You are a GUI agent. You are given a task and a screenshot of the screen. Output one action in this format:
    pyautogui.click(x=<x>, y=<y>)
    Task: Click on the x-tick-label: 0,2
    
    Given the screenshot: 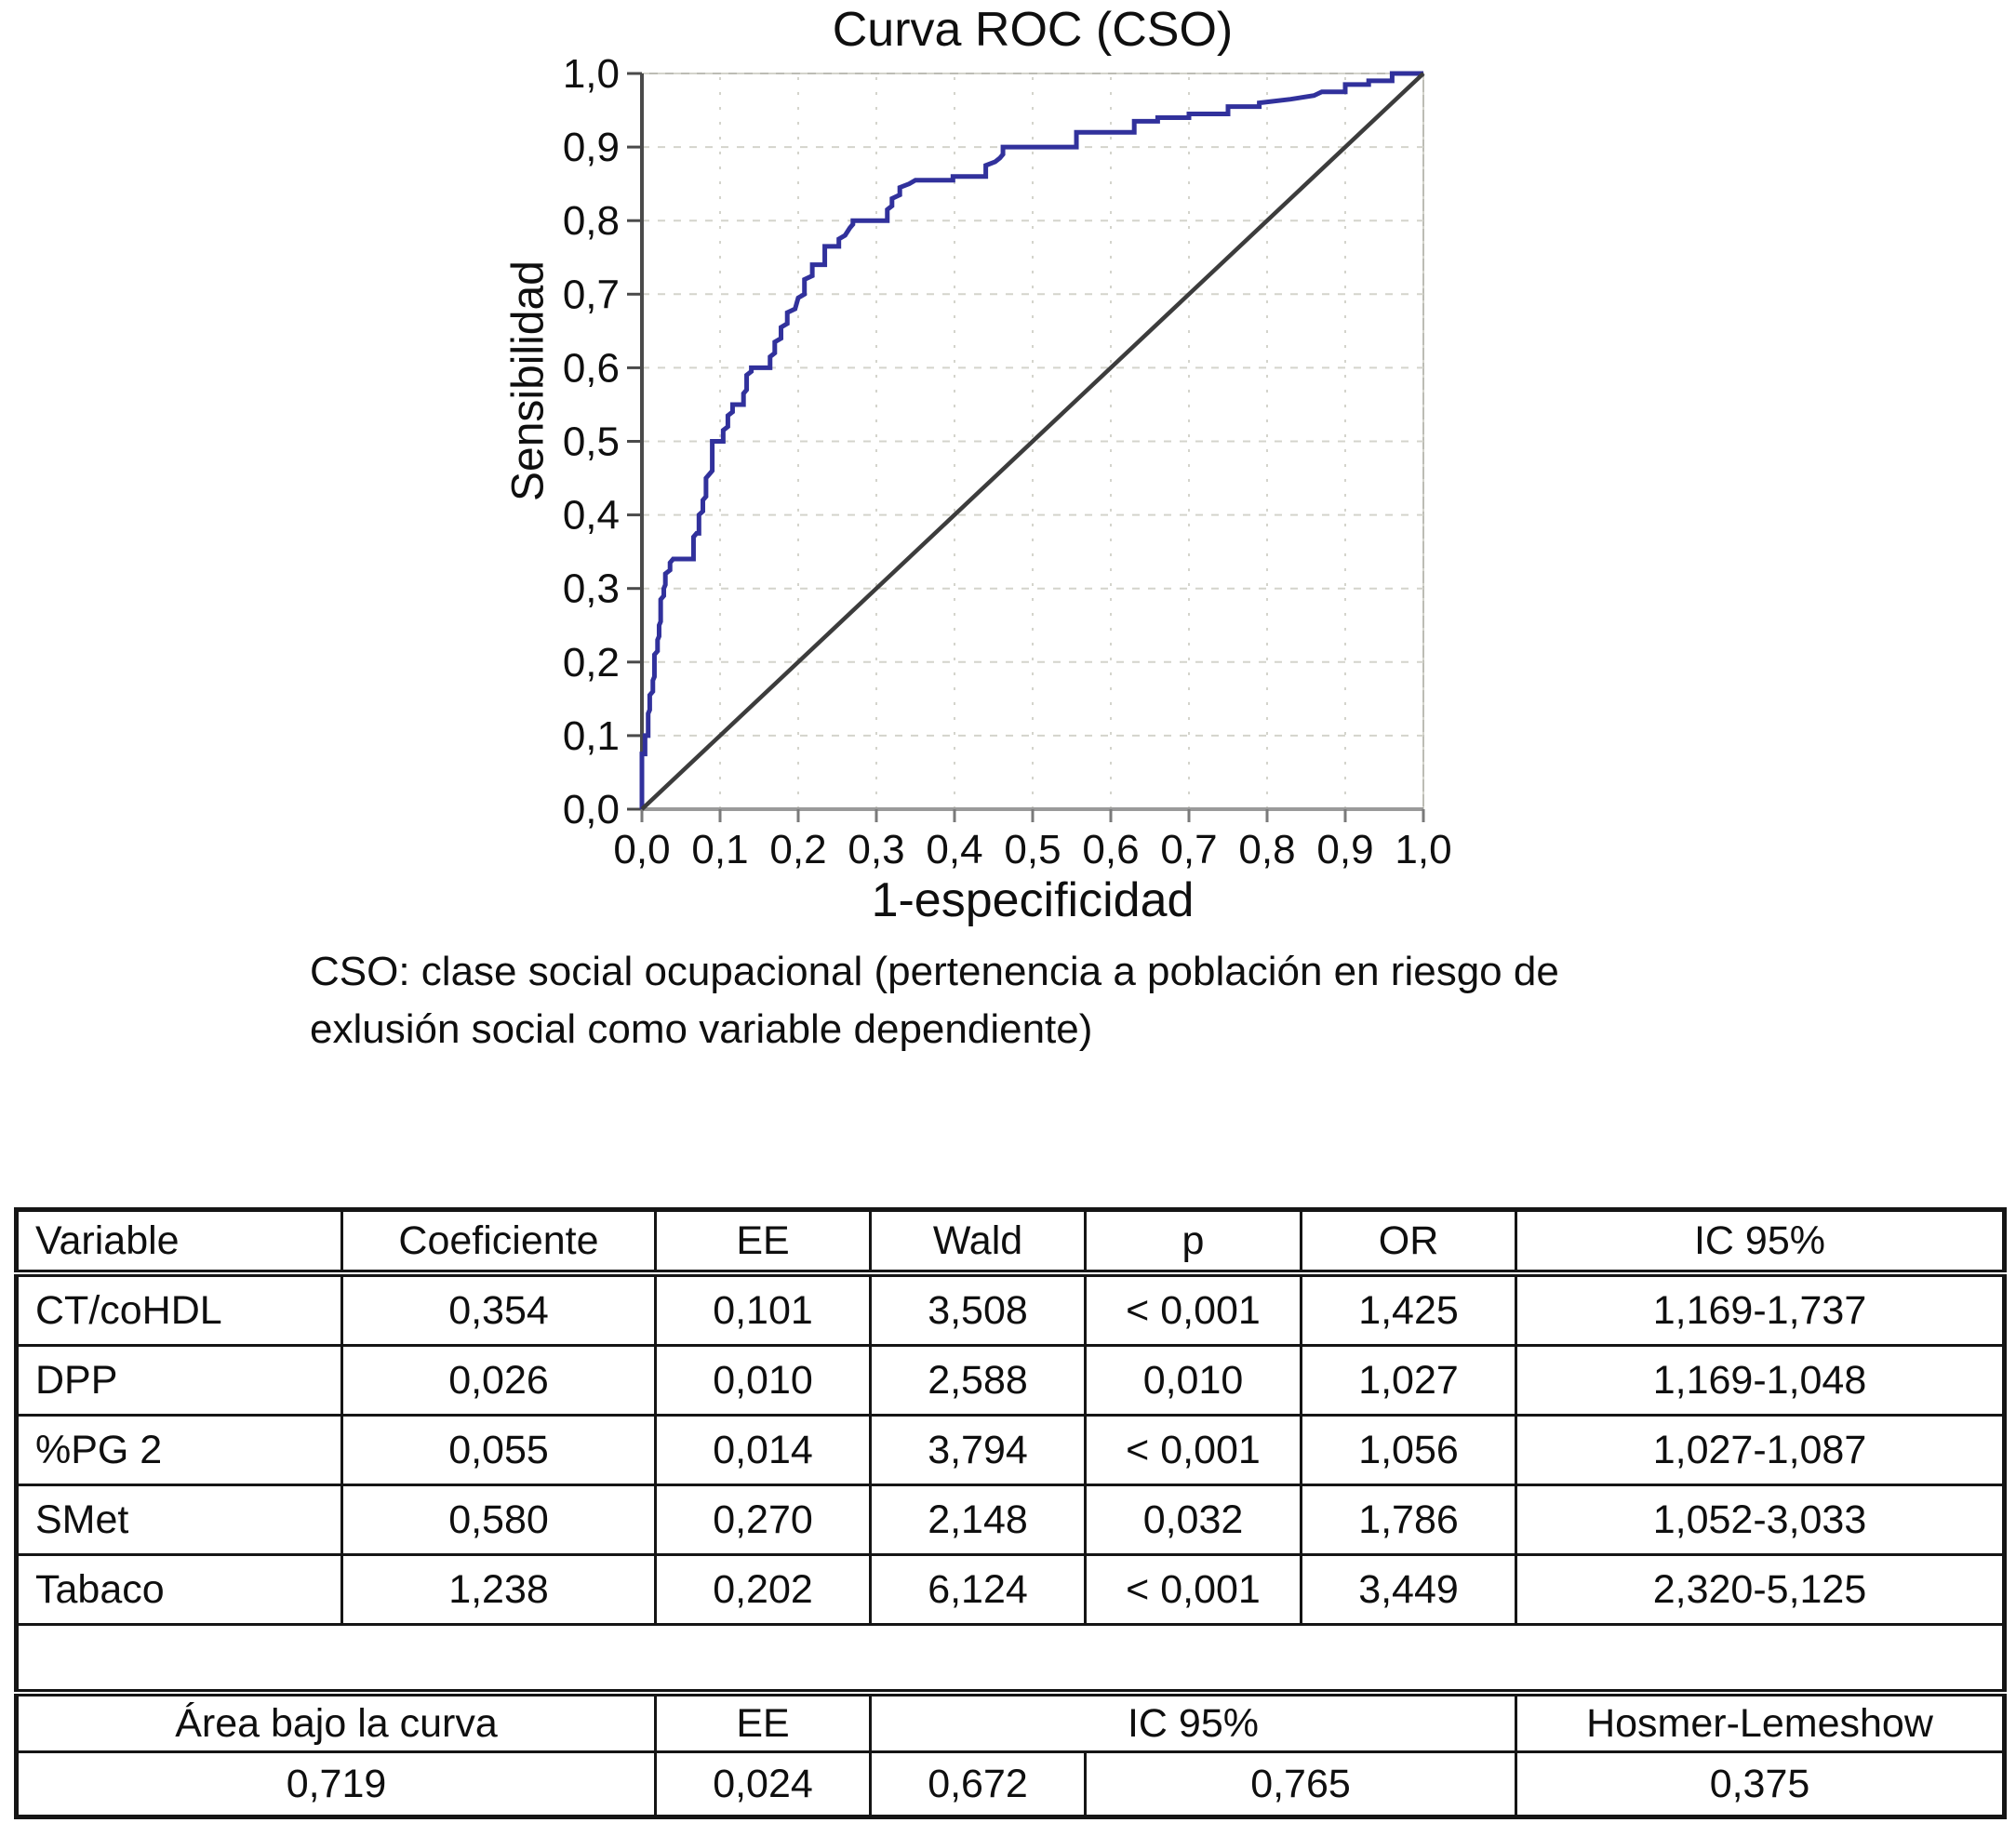 What is the action you would take?
    pyautogui.click(x=797, y=849)
    